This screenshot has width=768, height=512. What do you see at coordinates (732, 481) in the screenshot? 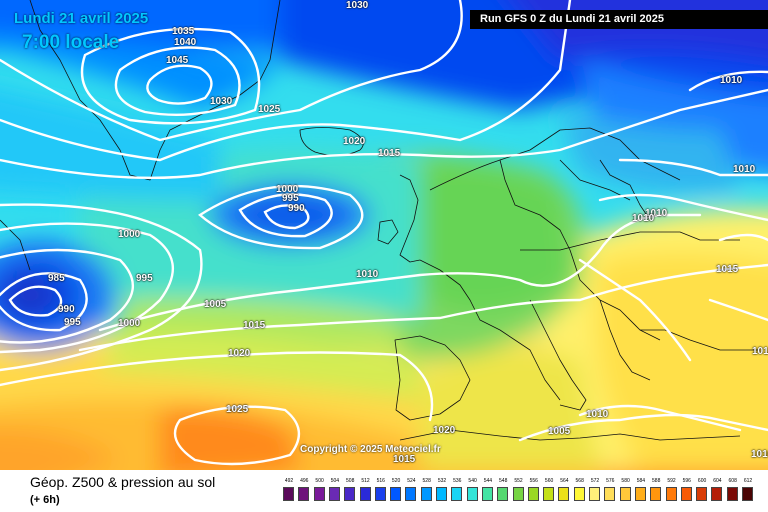
I see `legend-value: 608` at bounding box center [732, 481].